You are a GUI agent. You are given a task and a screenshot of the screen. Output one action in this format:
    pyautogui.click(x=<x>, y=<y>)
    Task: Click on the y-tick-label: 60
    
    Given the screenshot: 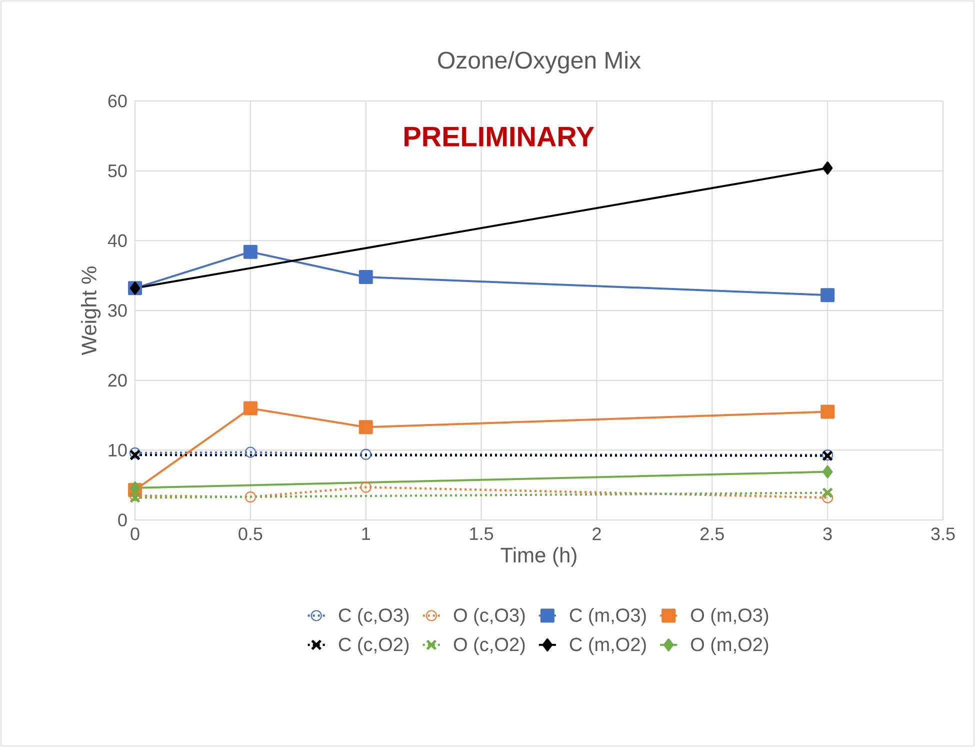 What is the action you would take?
    pyautogui.click(x=117, y=101)
    